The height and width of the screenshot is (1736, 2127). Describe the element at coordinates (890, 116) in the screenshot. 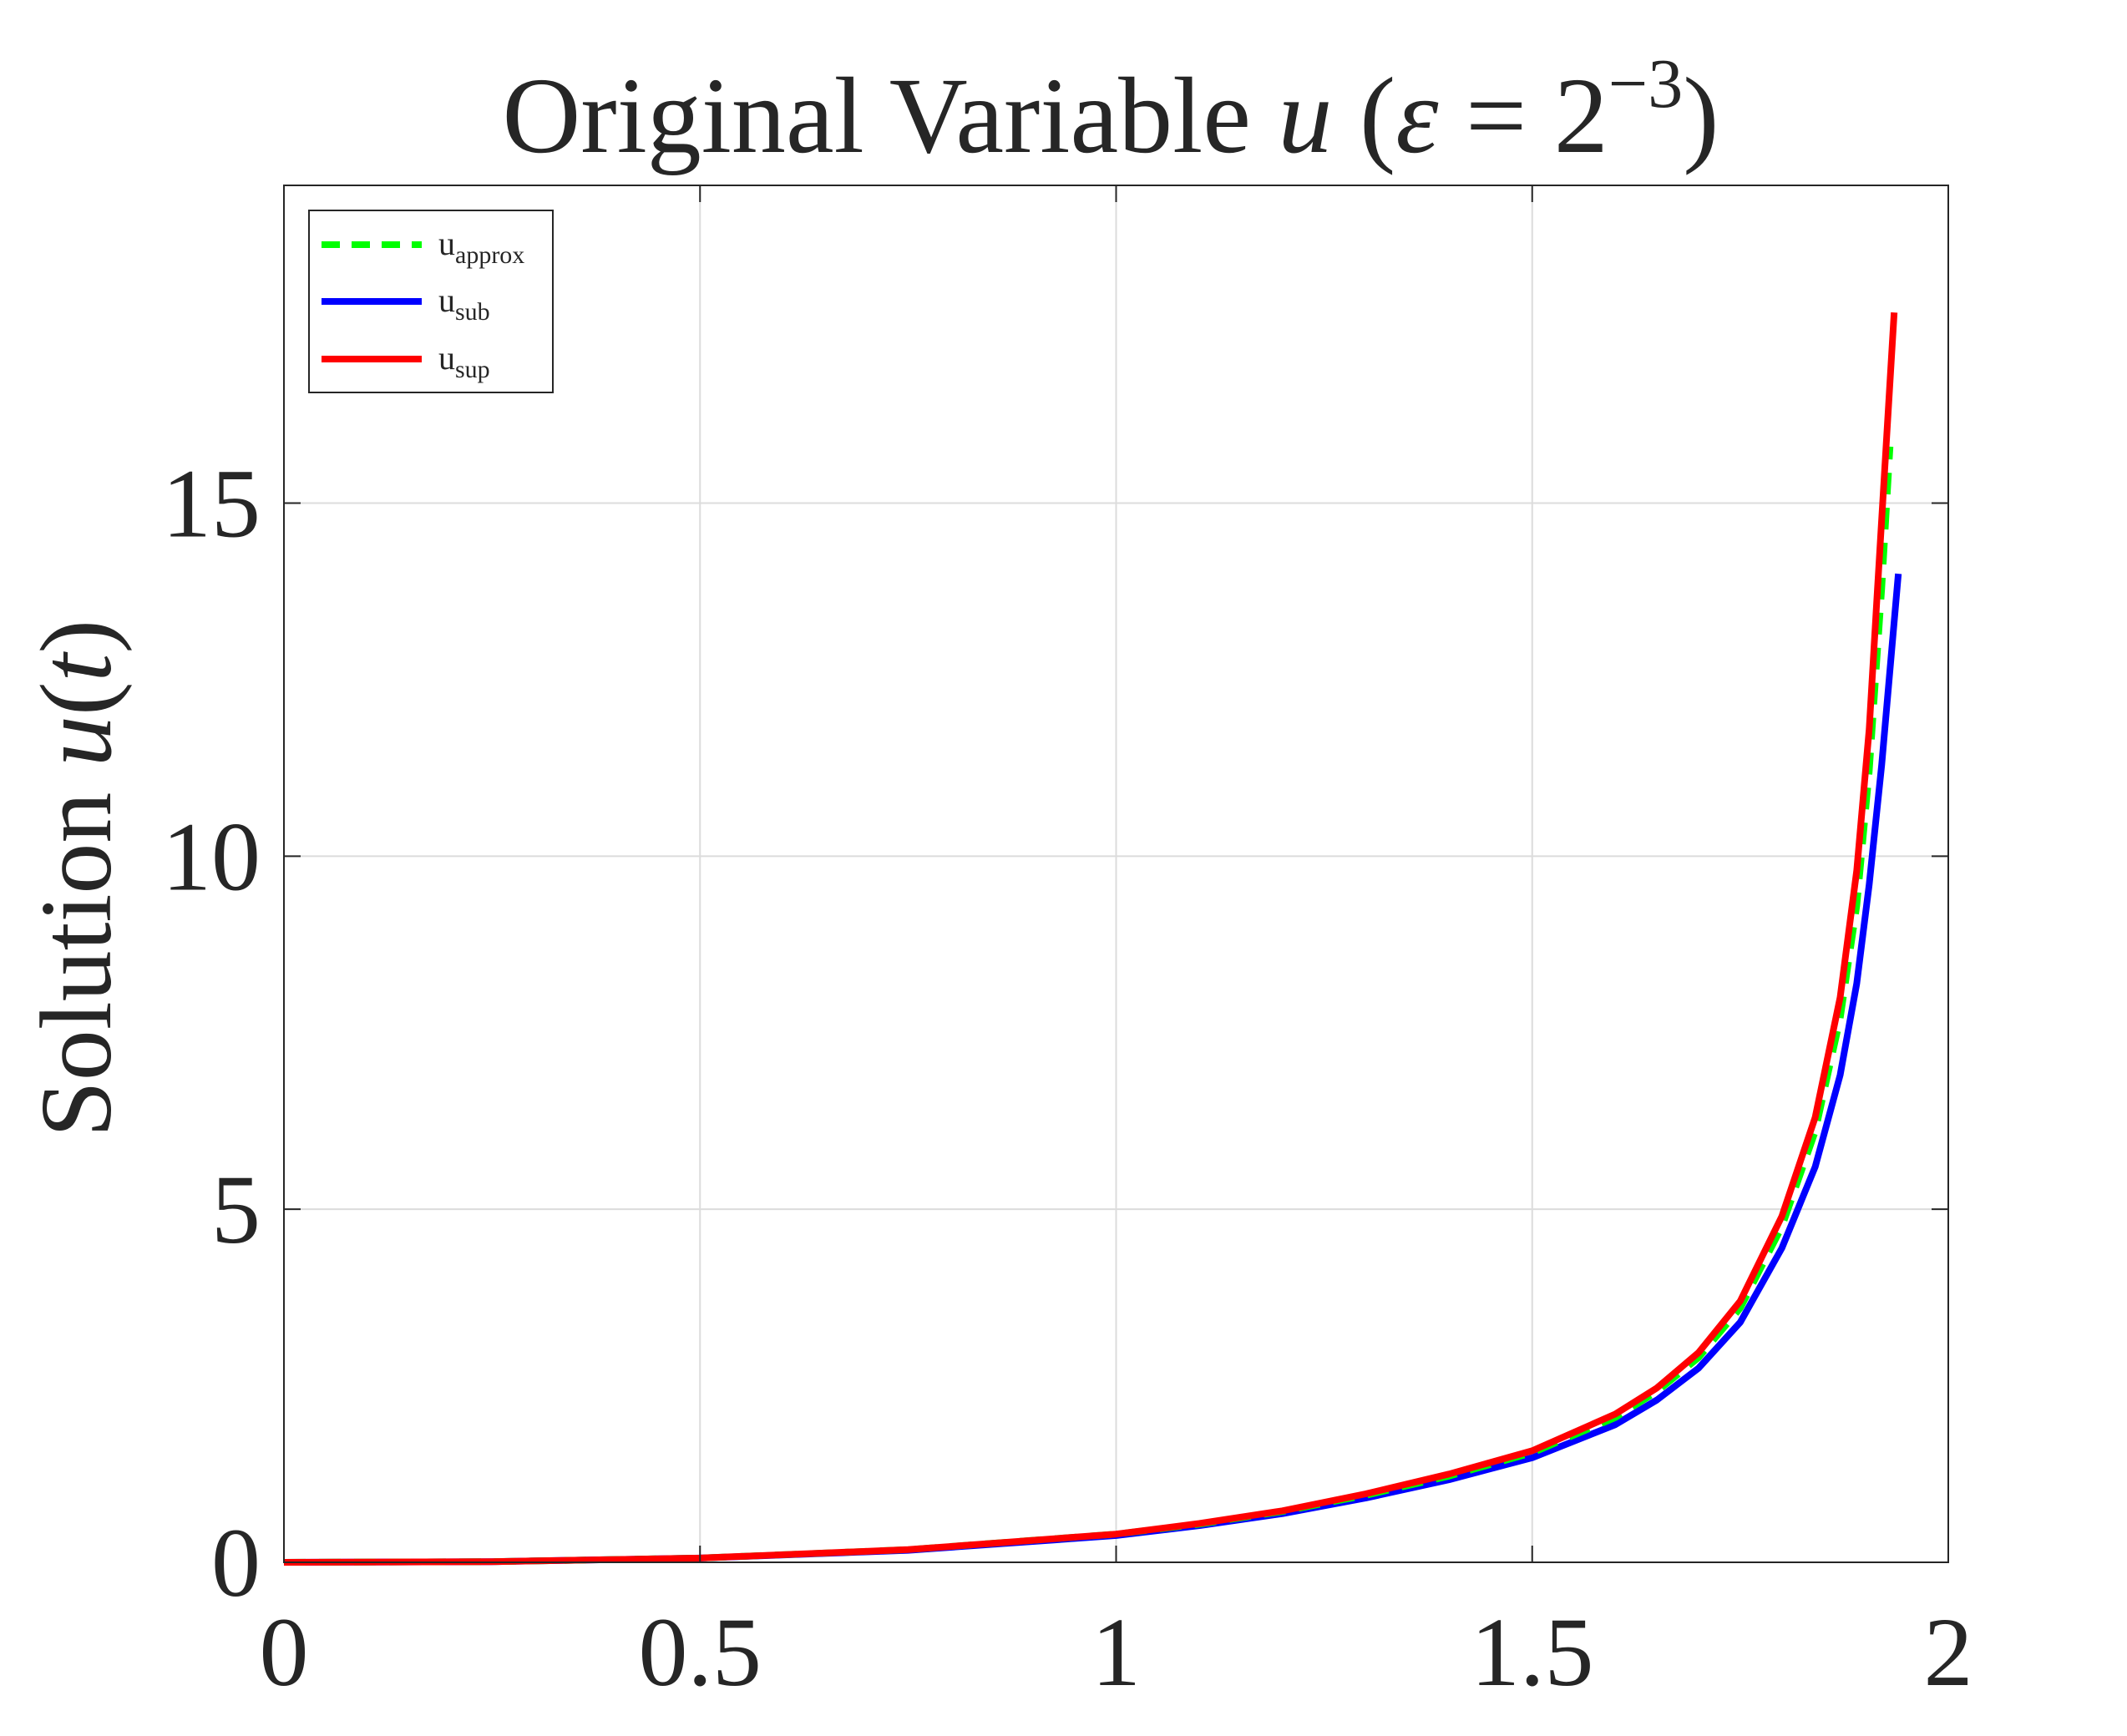

I see `chart-title-prefix: Original Variable` at that location.